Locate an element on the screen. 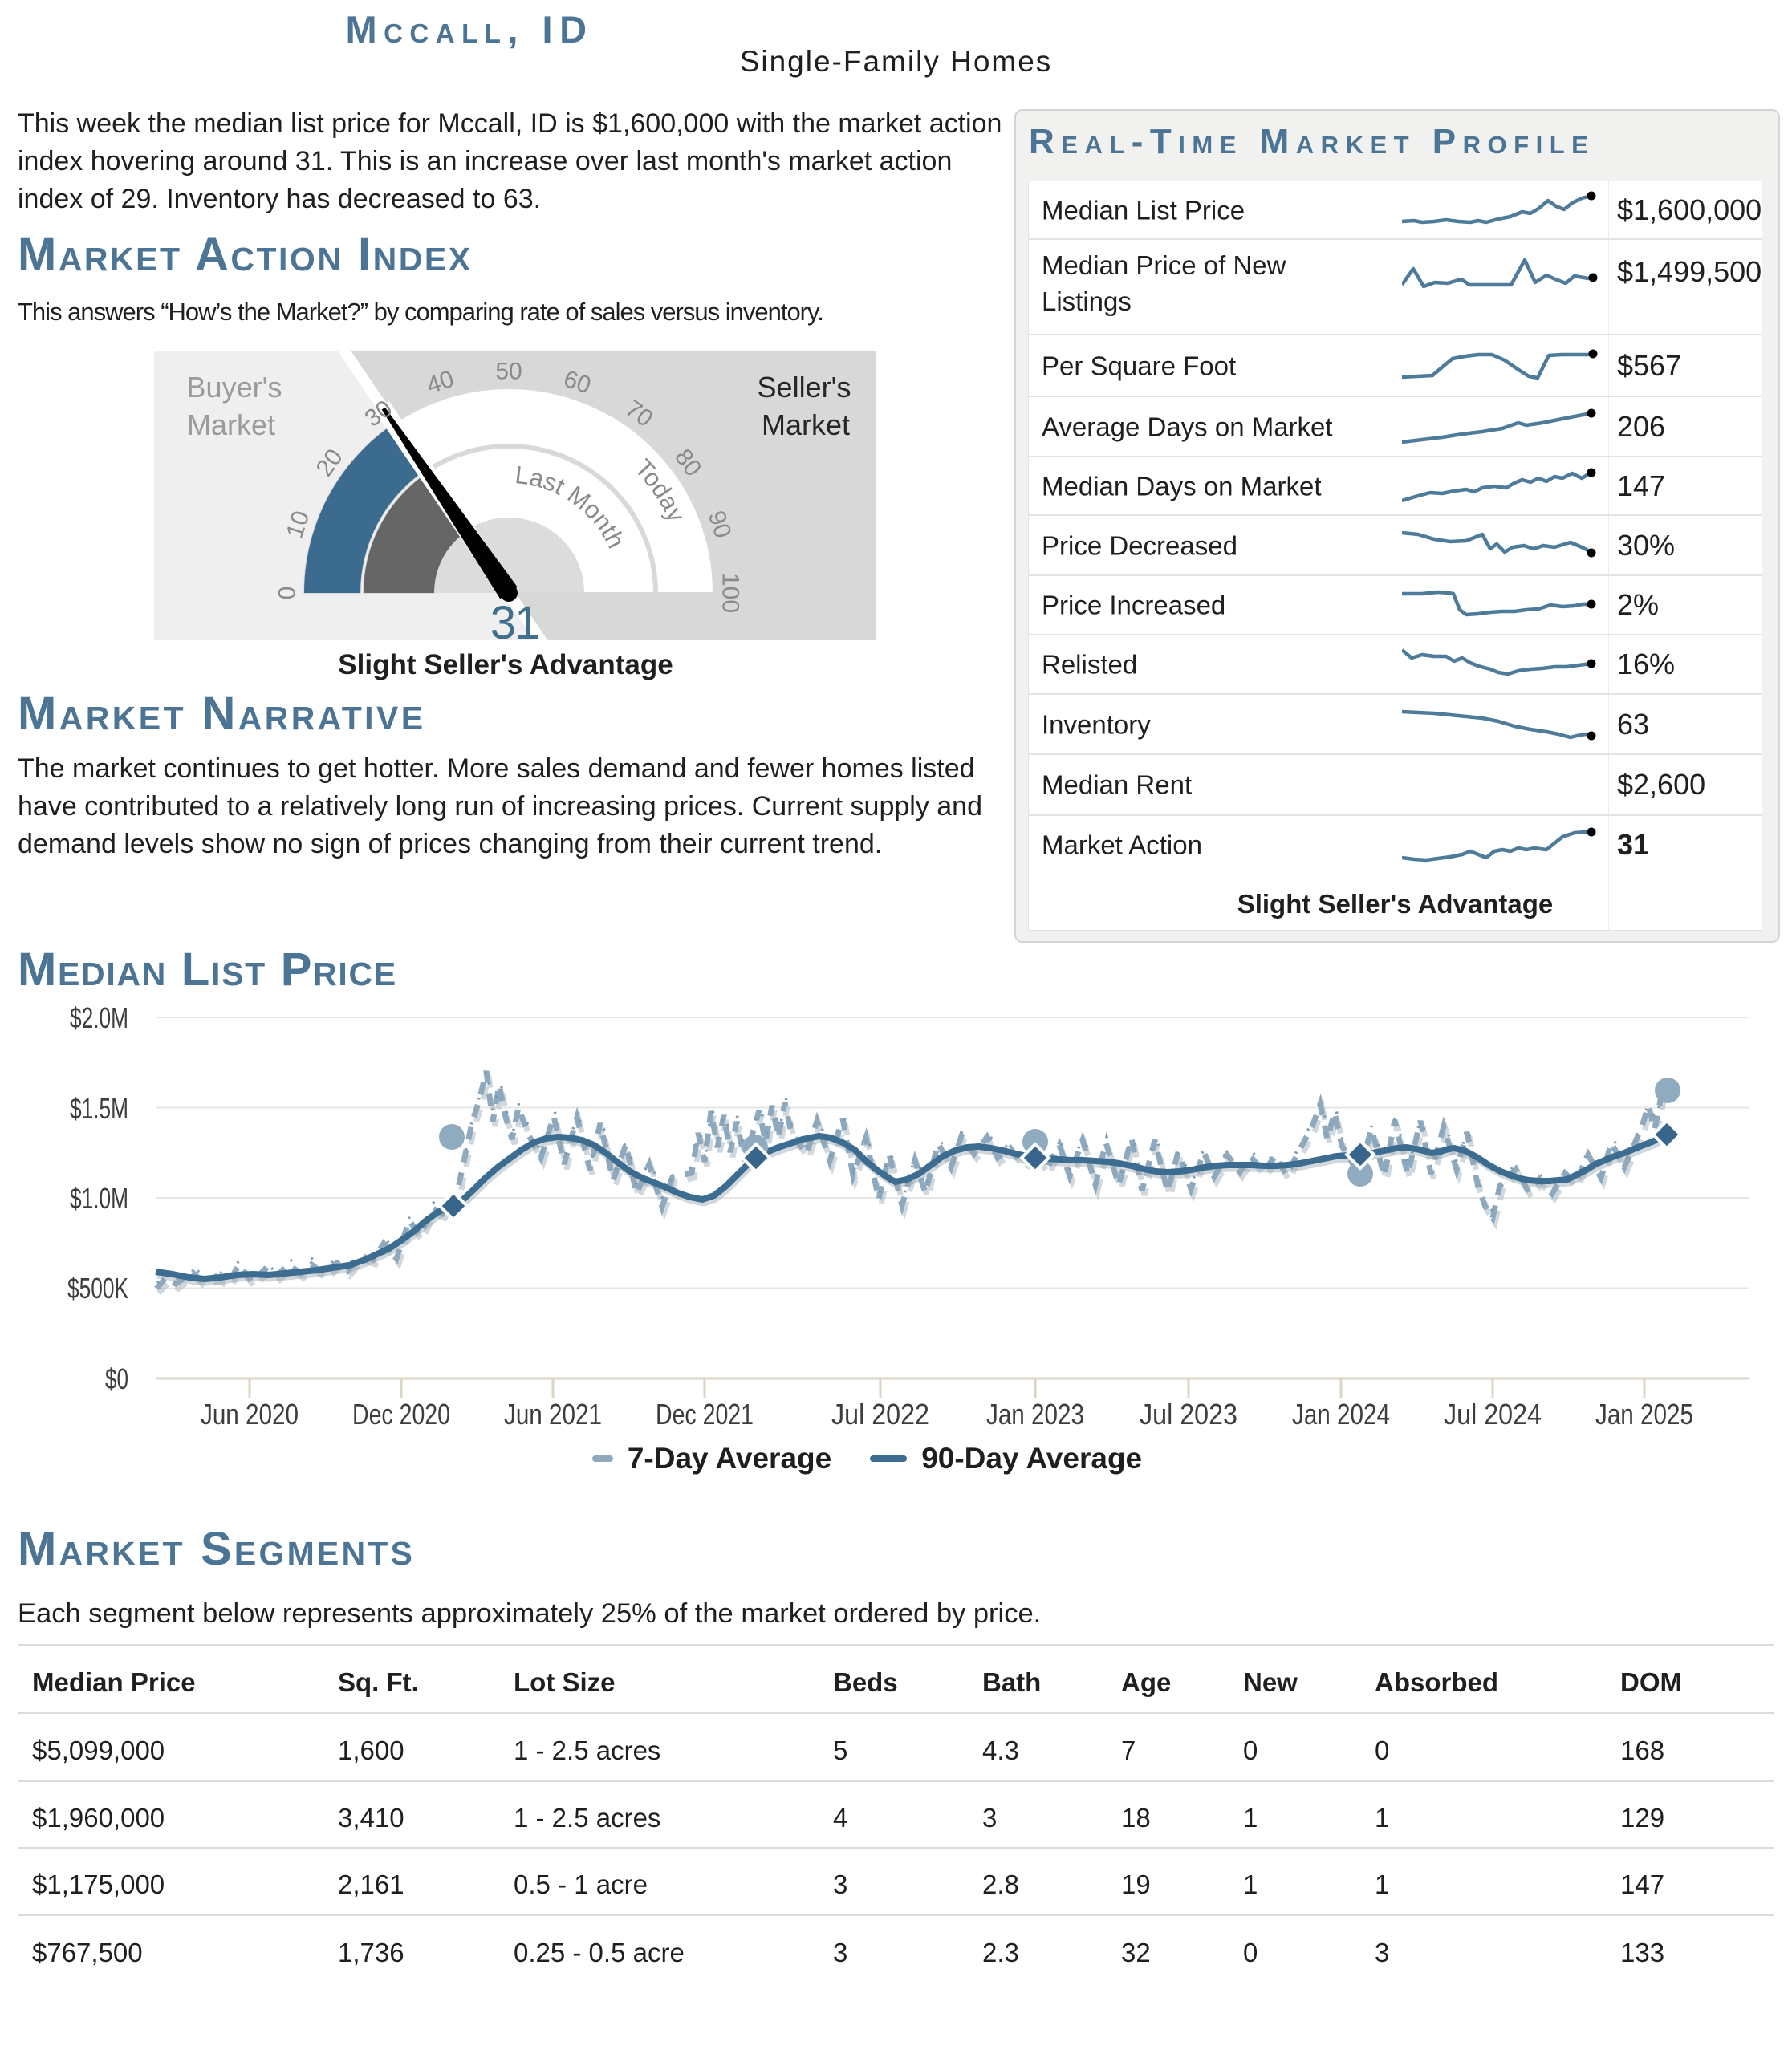 Image resolution: width=1792 pixels, height=2054 pixels. svg-text: $1.0M is located at coordinates (99, 1198).